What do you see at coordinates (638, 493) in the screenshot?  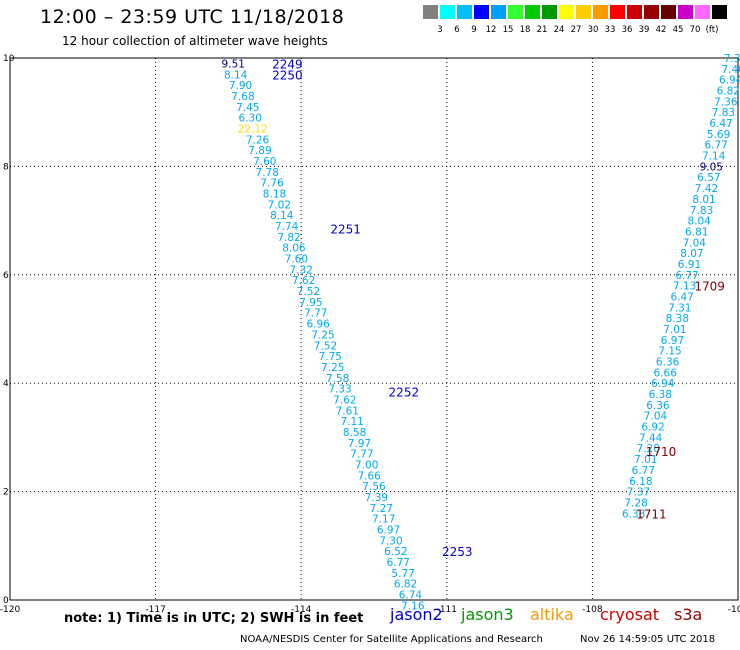 I see `swh-value: 7.37` at bounding box center [638, 493].